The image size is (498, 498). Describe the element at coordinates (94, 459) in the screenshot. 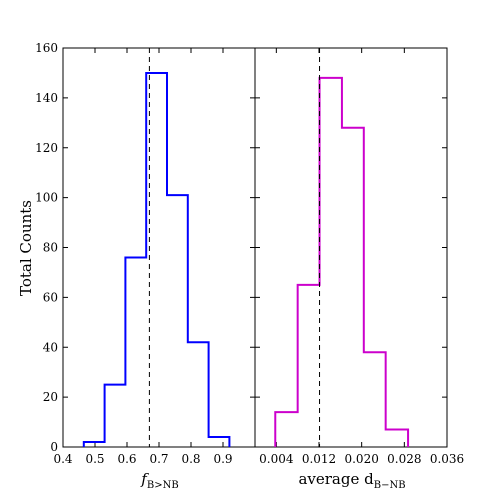

I see `left-x-tick-label: 0.5` at that location.